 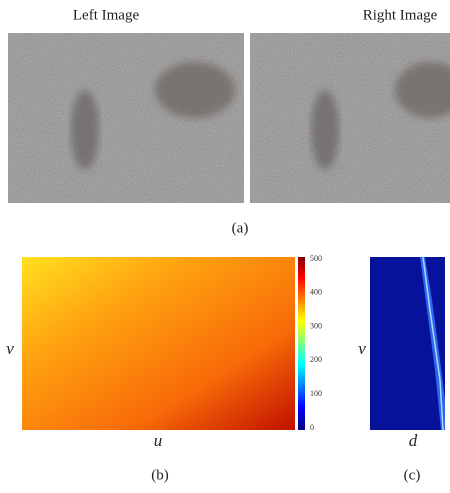 What do you see at coordinates (412, 475) in the screenshot?
I see `caption-c: (c)` at bounding box center [412, 475].